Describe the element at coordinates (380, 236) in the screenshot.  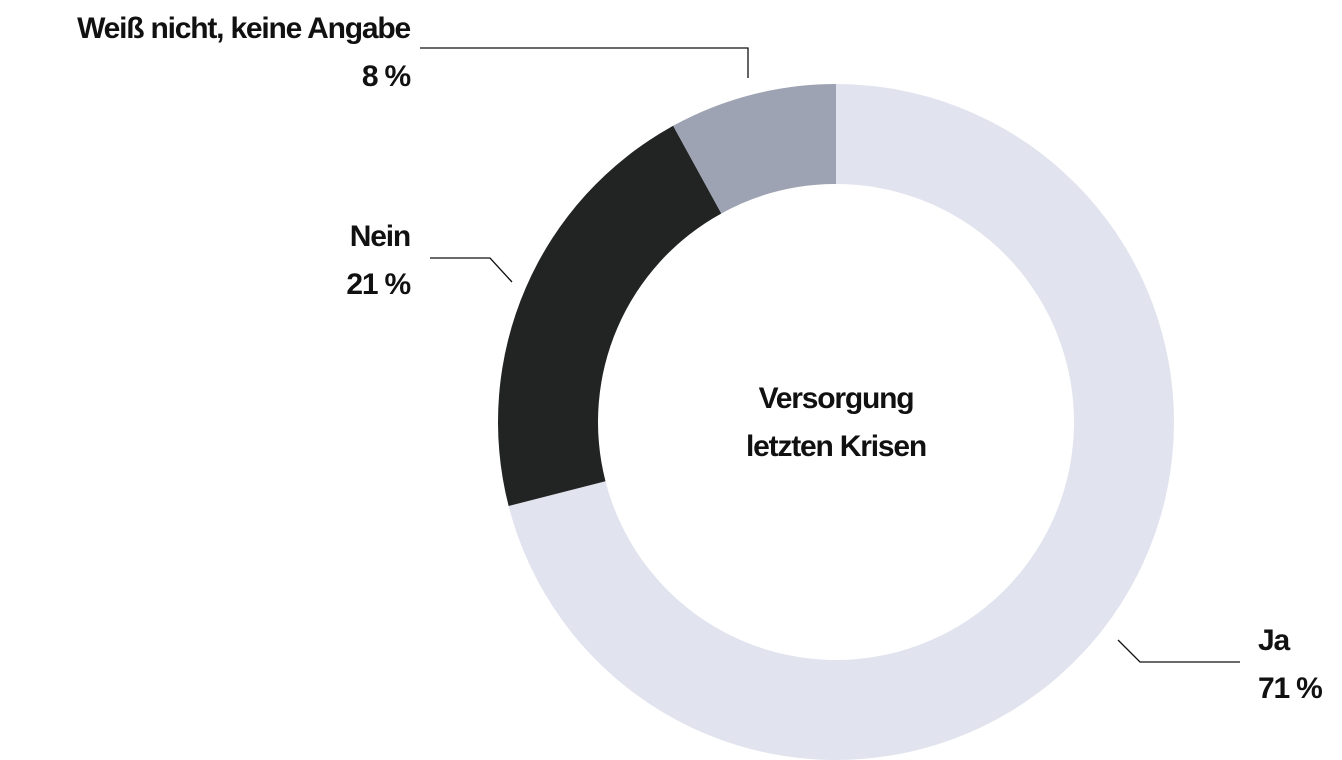
I see `slice-label: Nein` at that location.